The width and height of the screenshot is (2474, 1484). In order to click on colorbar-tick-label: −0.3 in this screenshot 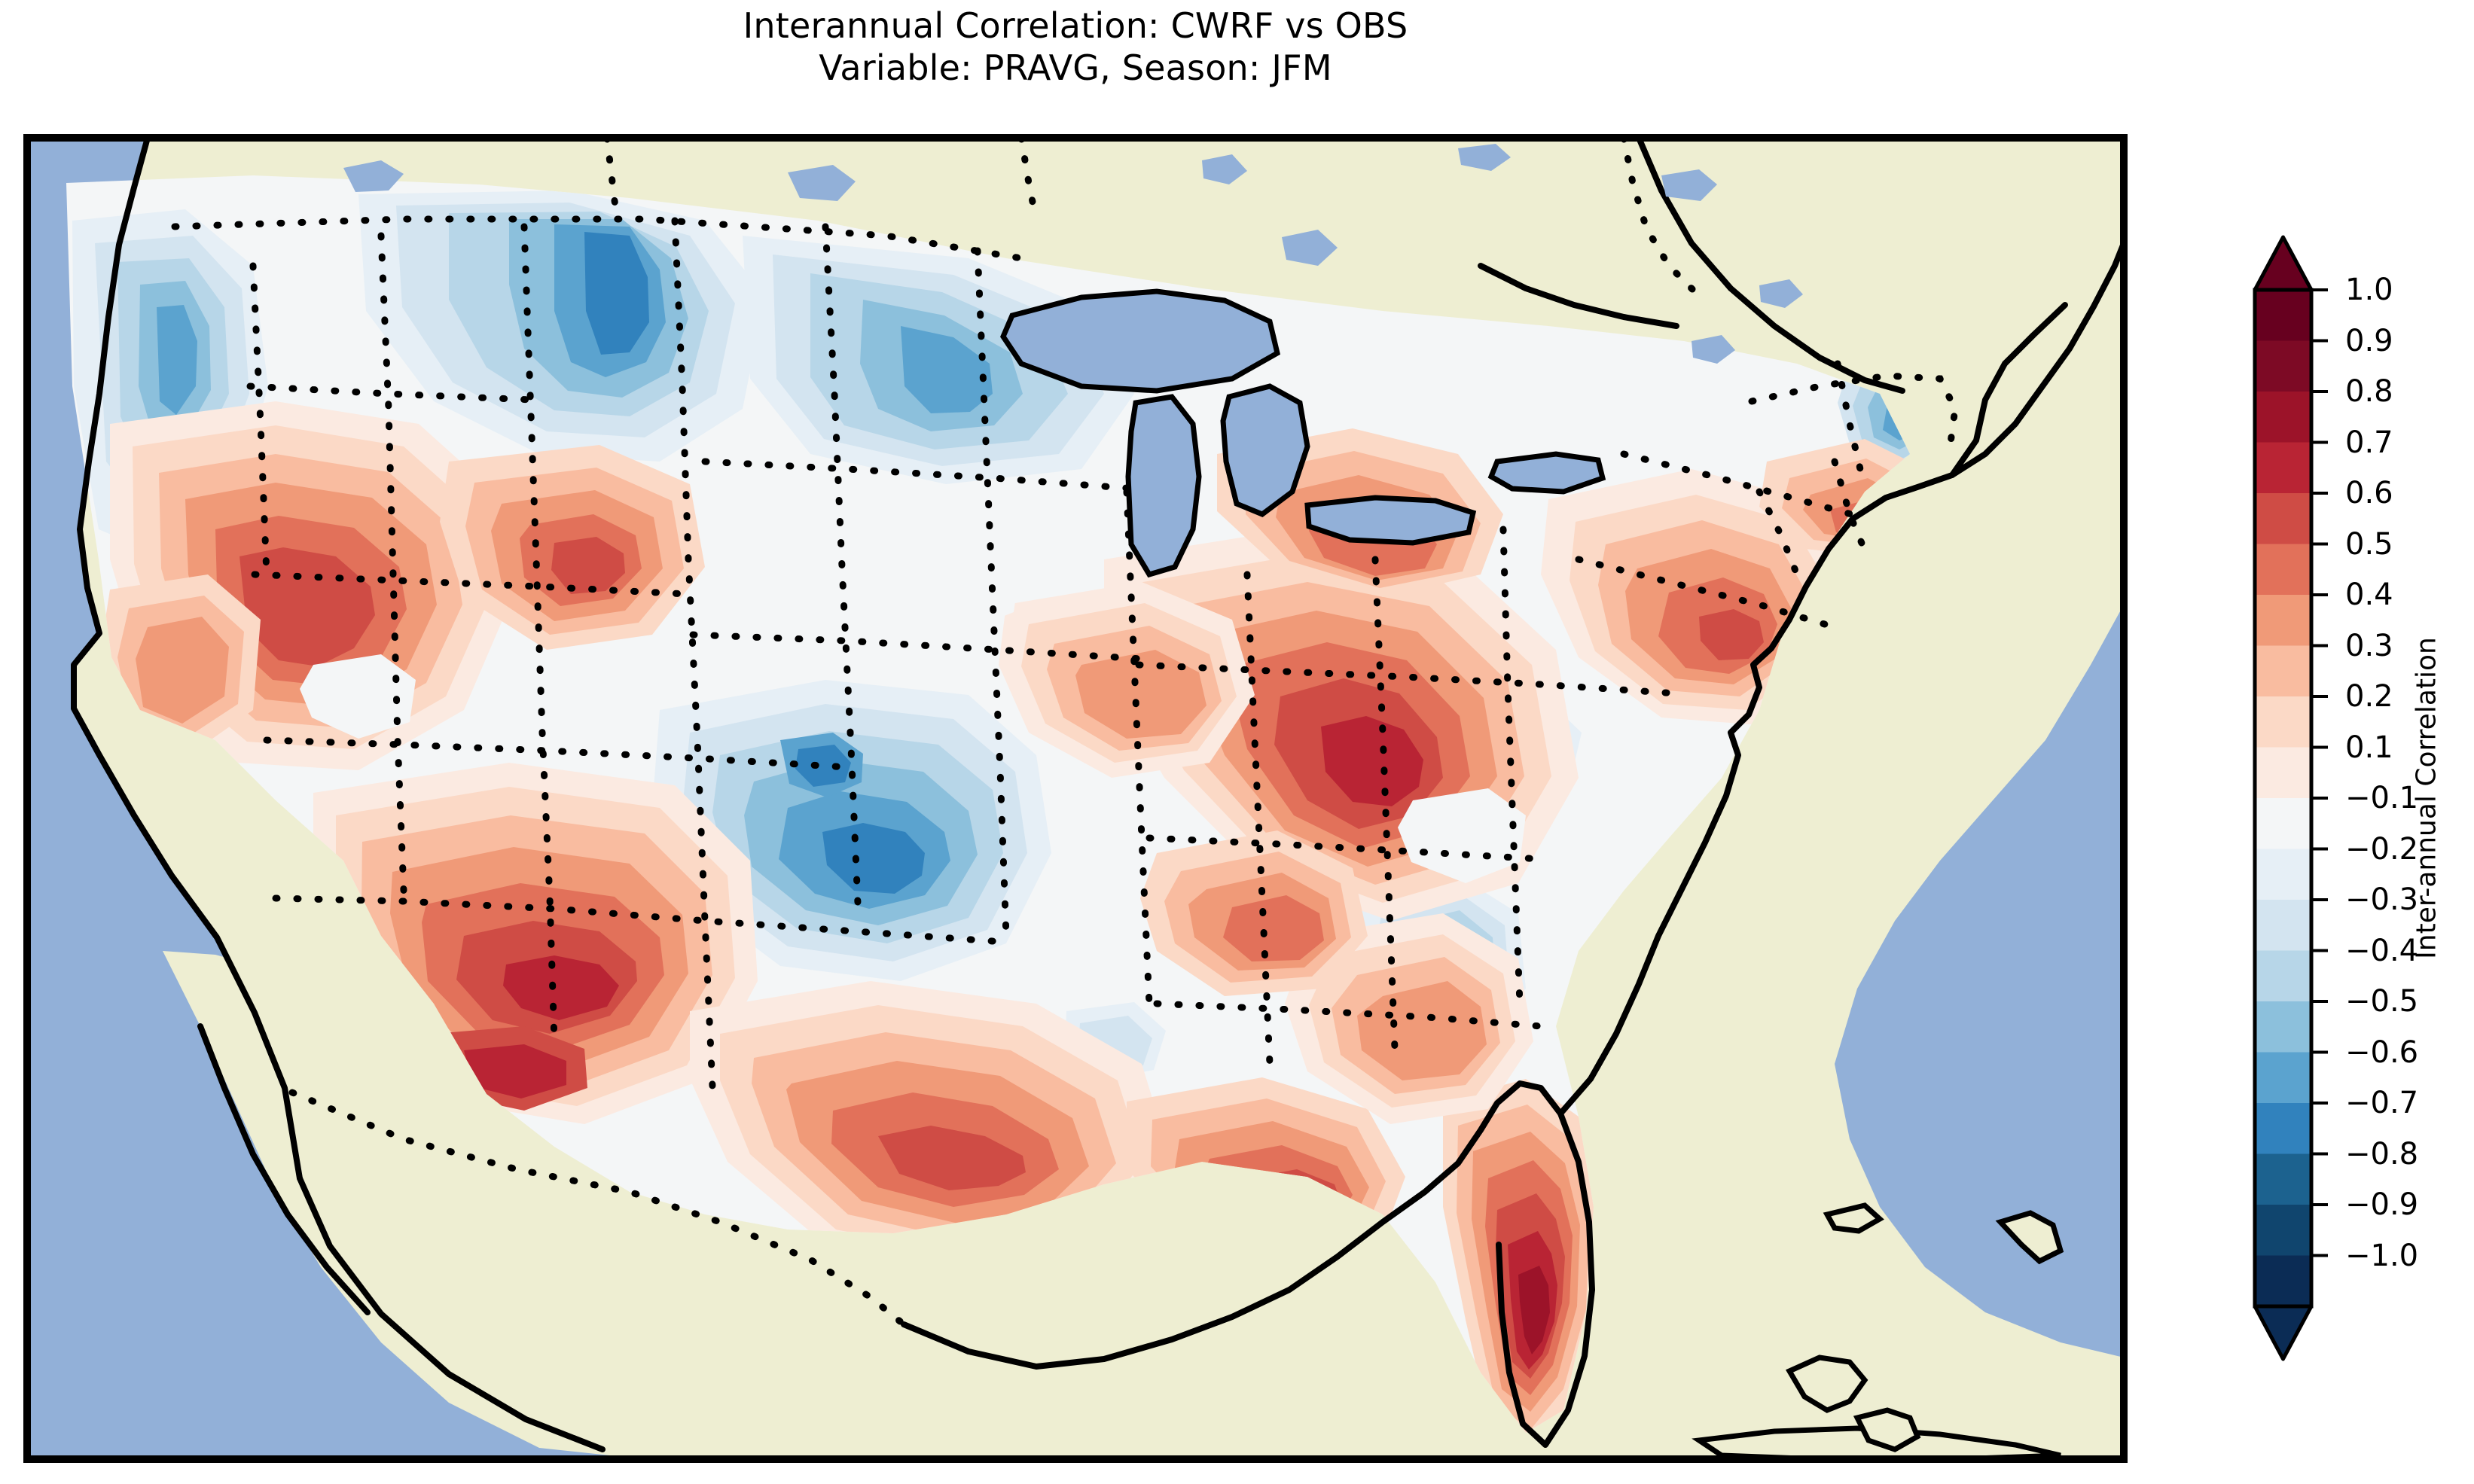, I will do `click(2382, 899)`.